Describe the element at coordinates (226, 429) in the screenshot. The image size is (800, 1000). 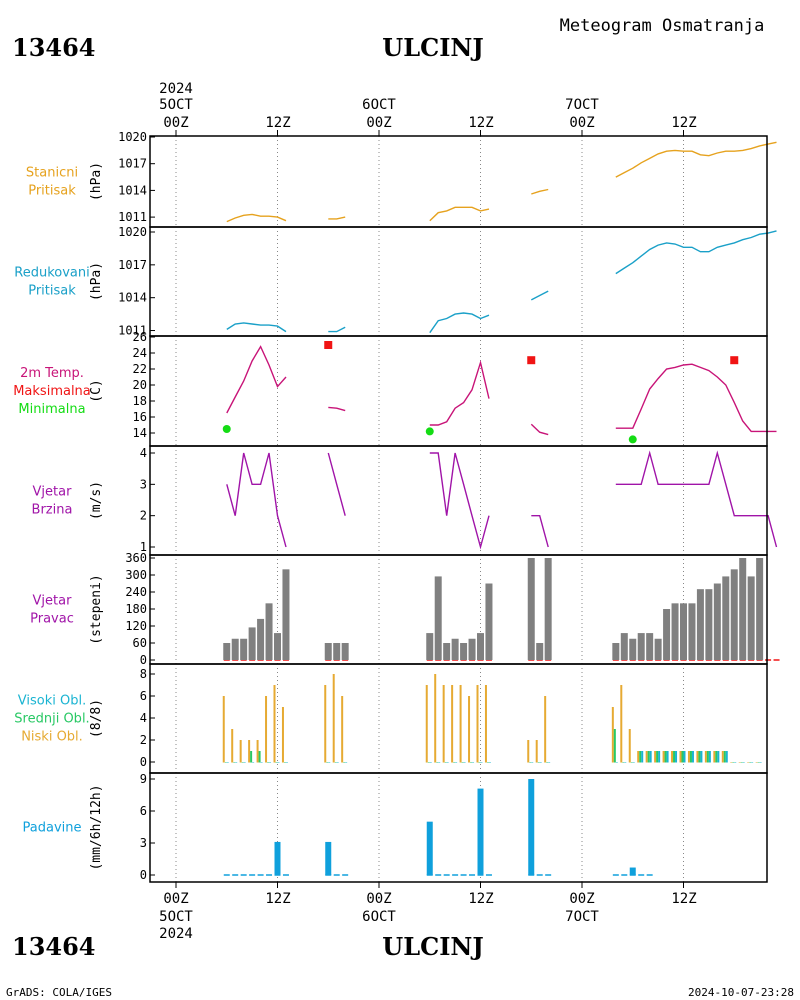
I see `tmin-marker` at that location.